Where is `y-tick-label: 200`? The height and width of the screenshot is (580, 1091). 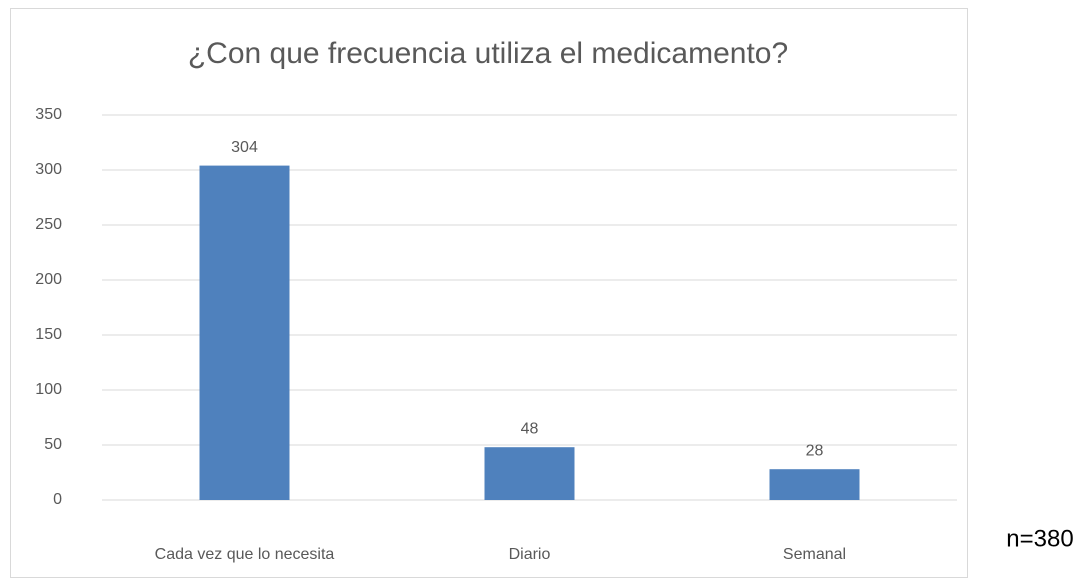
y-tick-label: 200 is located at coordinates (48, 279).